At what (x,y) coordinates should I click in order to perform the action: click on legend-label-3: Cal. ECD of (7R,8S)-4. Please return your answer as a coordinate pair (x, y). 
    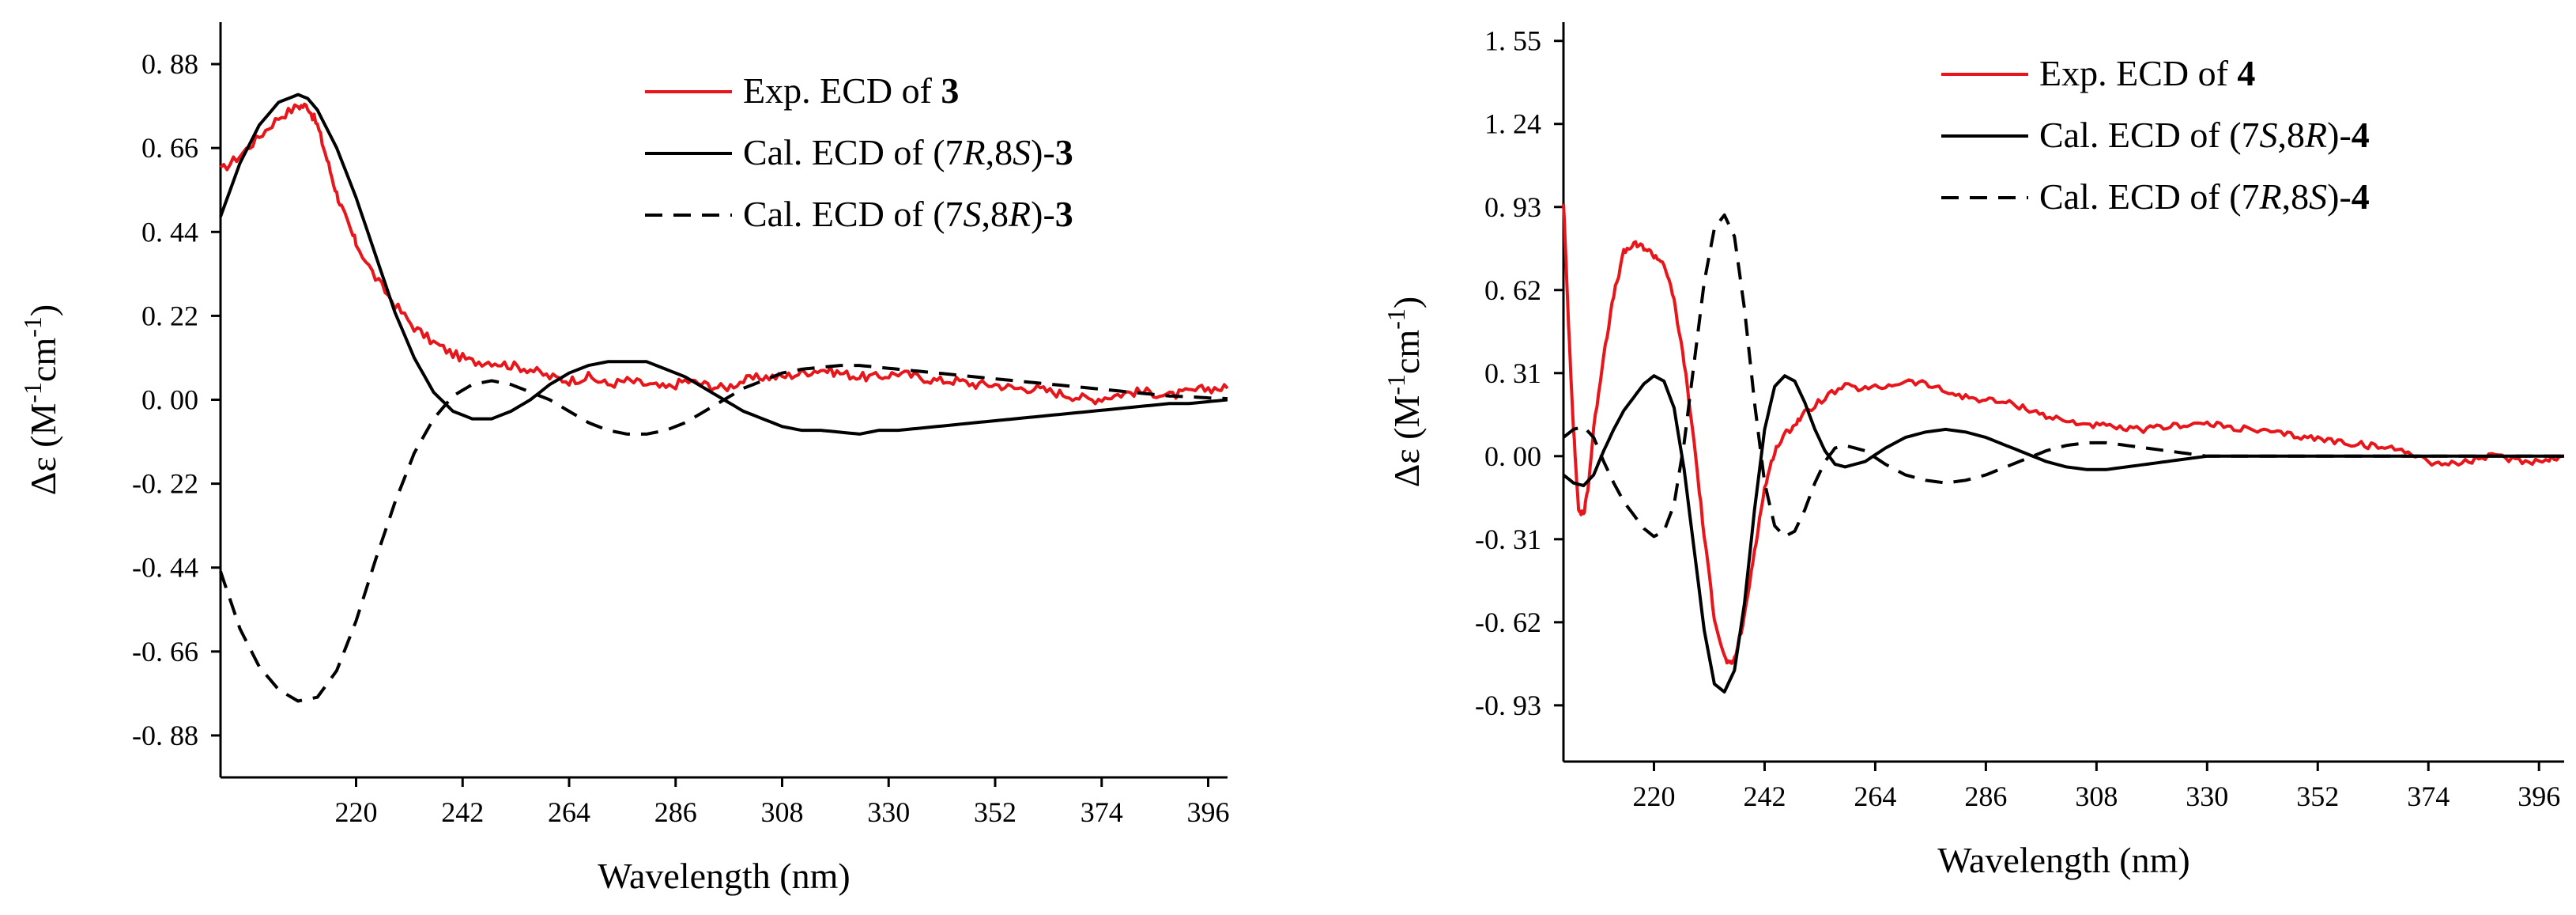
    Looking at the image, I should click on (2204, 196).